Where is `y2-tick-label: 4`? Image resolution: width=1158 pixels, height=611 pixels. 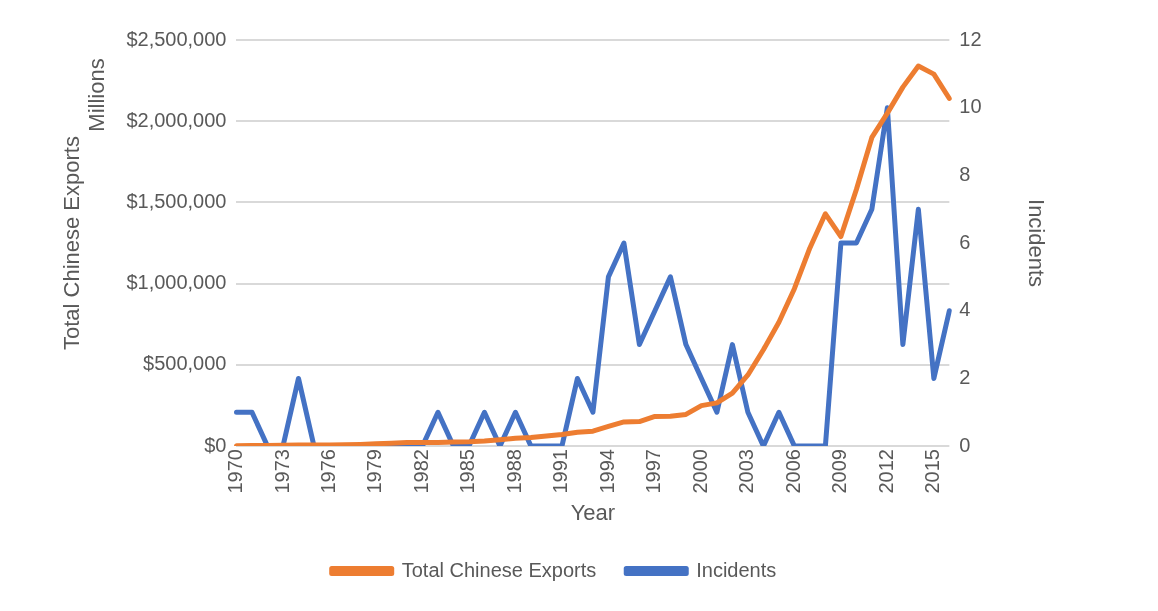
y2-tick-label: 4 is located at coordinates (965, 309).